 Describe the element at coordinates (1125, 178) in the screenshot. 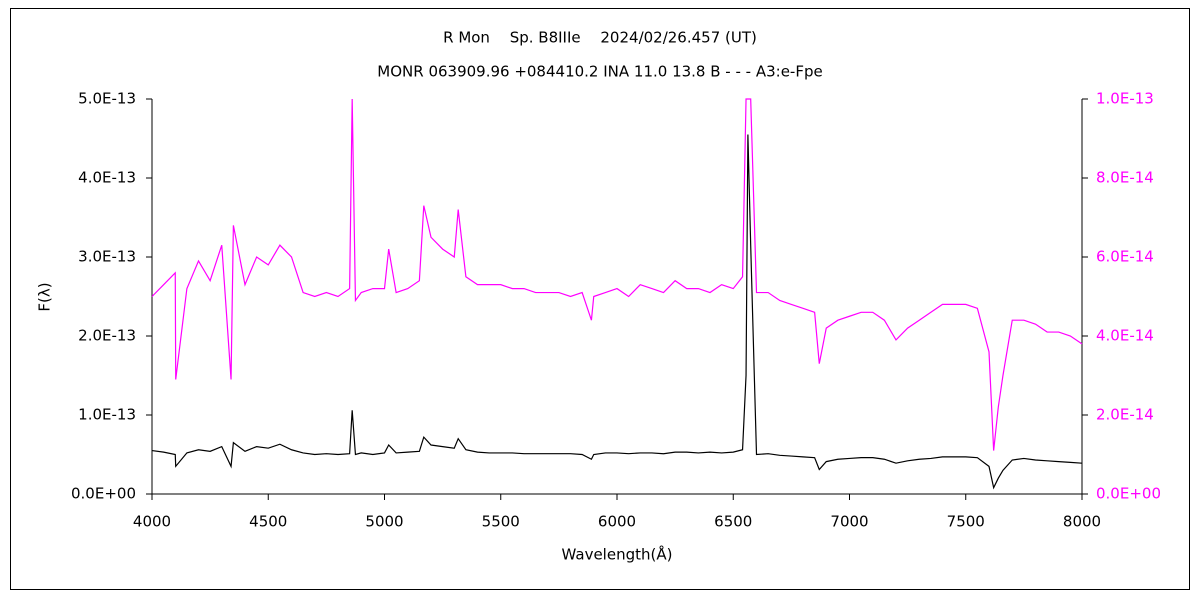

I see `y2-tick-label: 8.0E-14` at that location.